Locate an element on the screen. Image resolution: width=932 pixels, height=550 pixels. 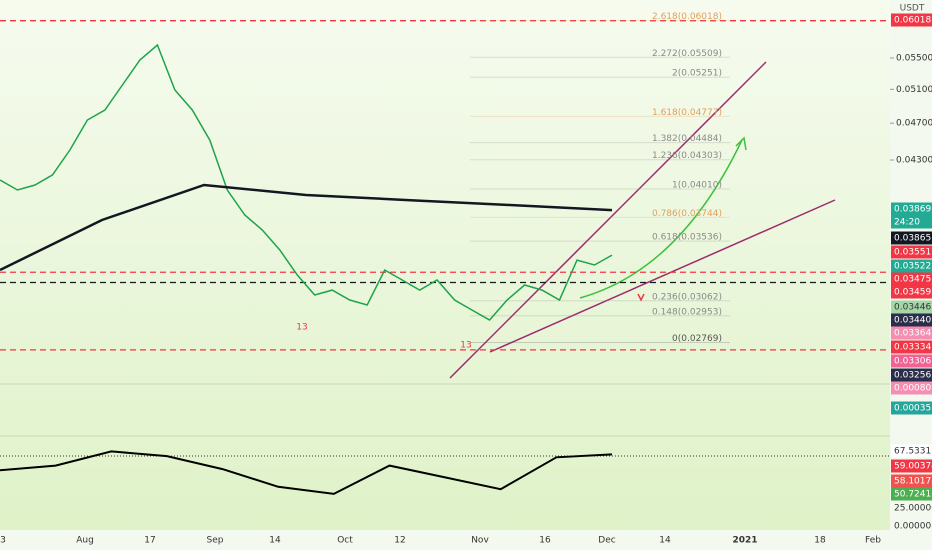
fib-label: 0.236(0.03062) is located at coordinates (687, 297).